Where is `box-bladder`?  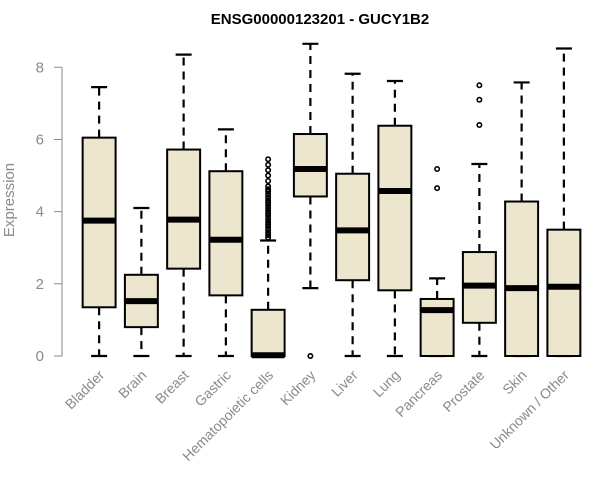 box-bladder is located at coordinates (99, 222).